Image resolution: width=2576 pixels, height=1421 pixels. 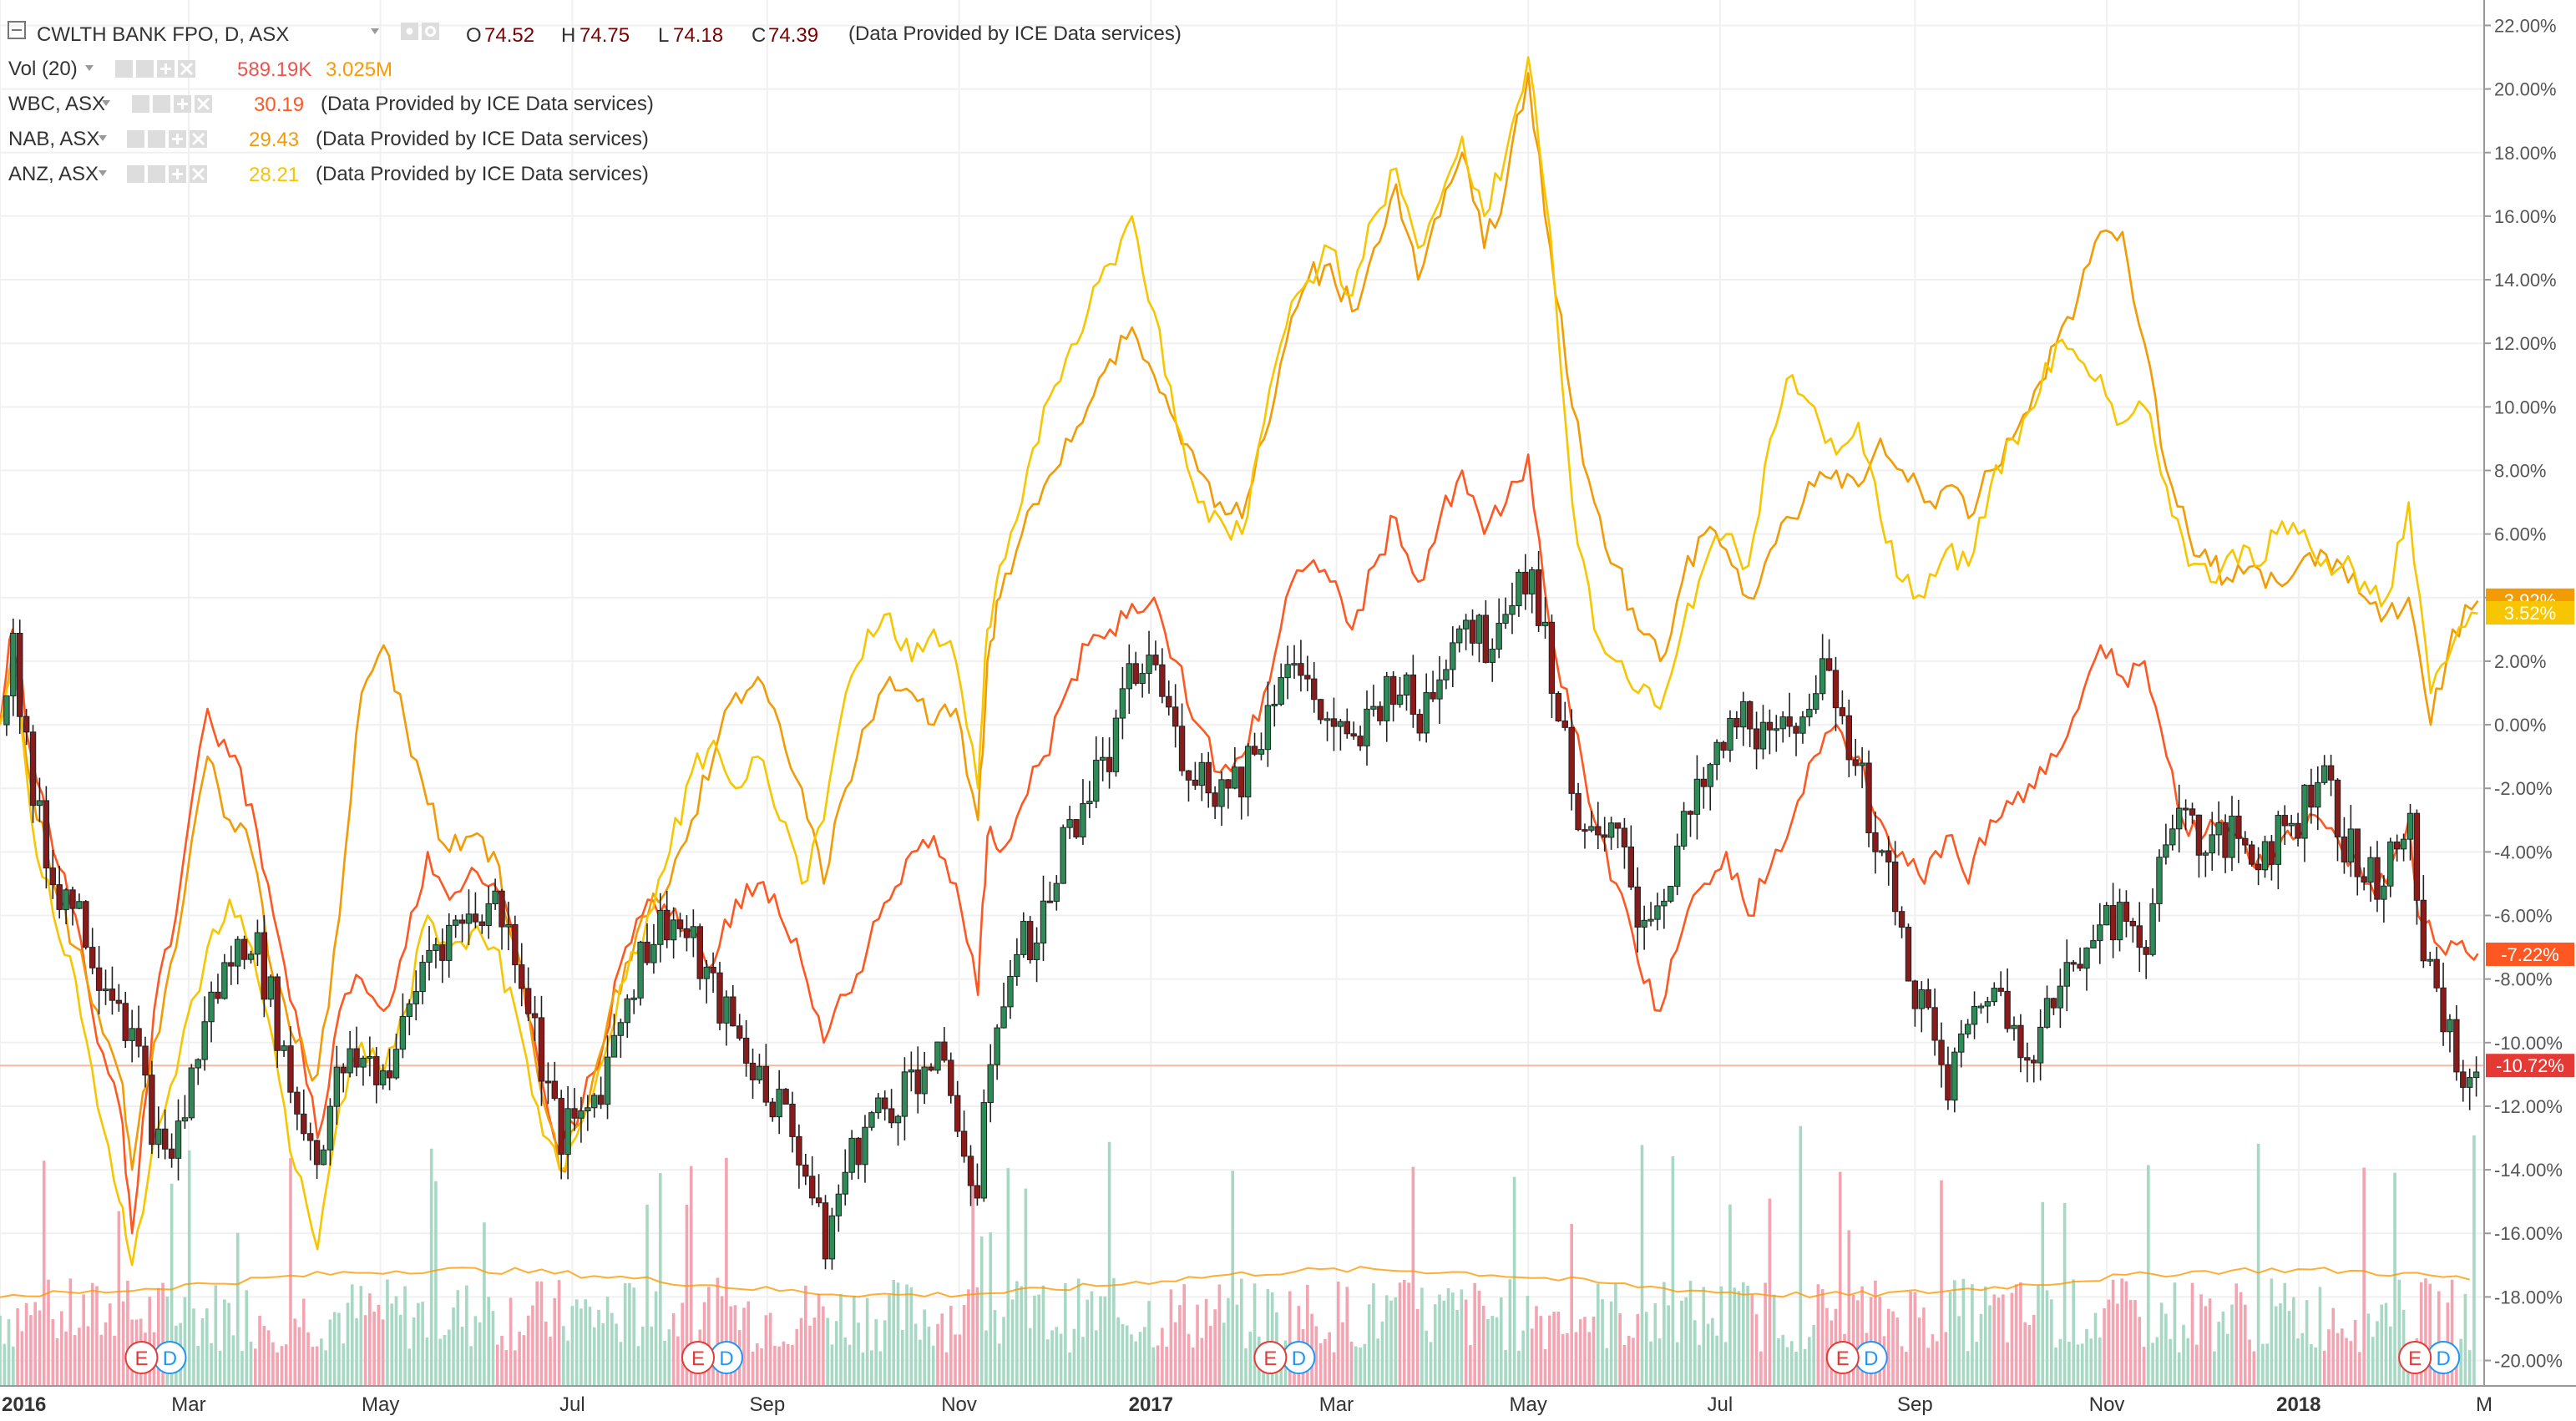 I want to click on collapse-square-icon, so click(x=17, y=30).